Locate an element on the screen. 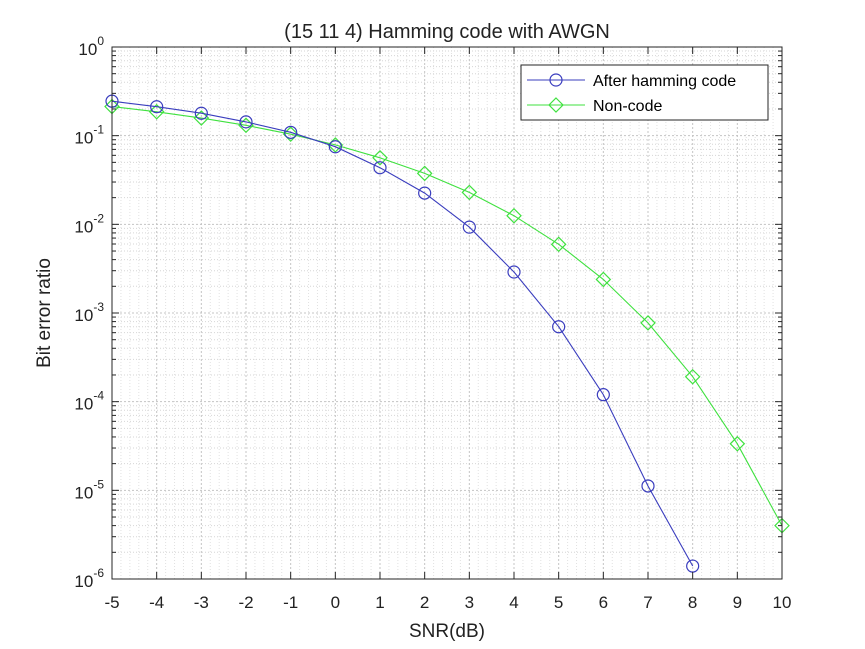 The height and width of the screenshot is (649, 865). y-tick-labels: 10⁻⁶ 10⁻⁵ 10⁻⁴ 10⁻³ 10⁻² 10⁻¹ 10⁰ is located at coordinates (89, 312).